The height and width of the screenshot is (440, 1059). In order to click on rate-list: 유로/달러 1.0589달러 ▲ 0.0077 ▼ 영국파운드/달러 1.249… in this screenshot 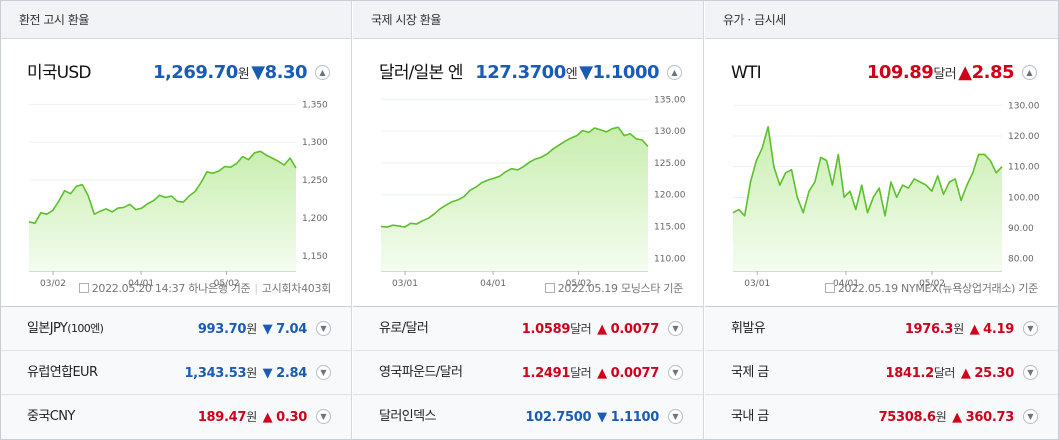, I will do `click(528, 373)`.